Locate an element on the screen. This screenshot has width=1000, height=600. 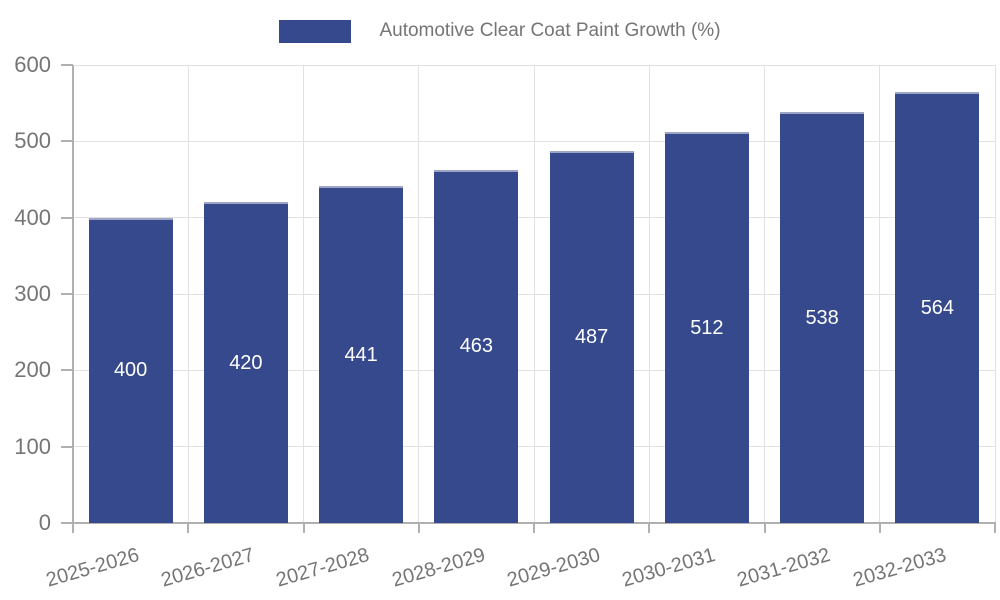
x-tick-label: 2028-2029 is located at coordinates (438, 568).